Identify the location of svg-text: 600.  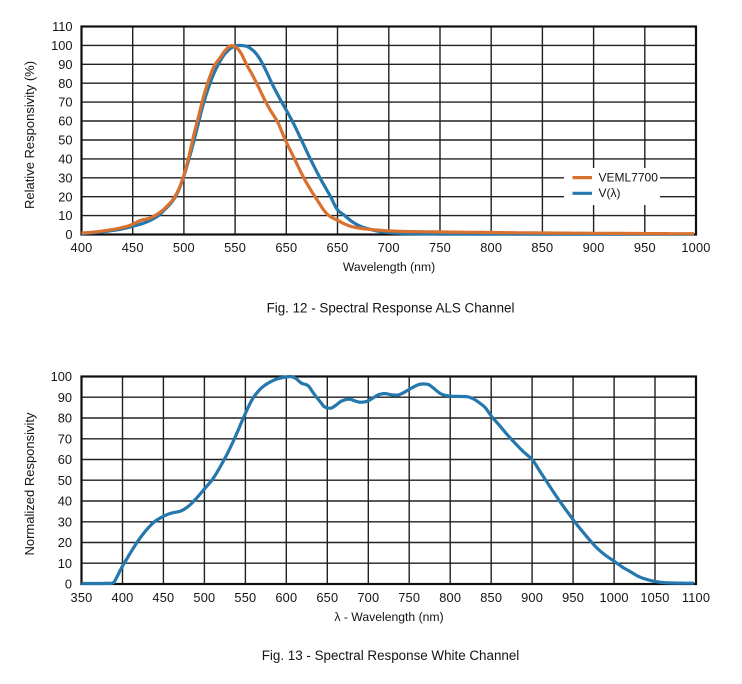
(286, 597).